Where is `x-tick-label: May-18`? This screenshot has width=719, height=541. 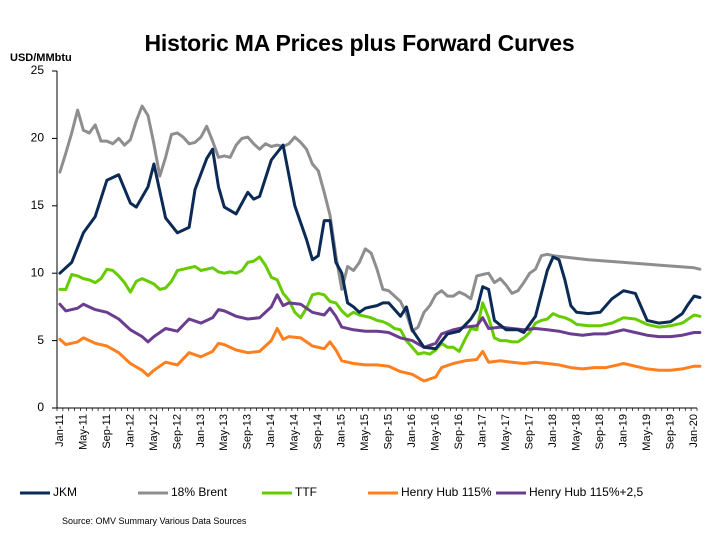
x-tick-label: May-18 is located at coordinates (577, 432).